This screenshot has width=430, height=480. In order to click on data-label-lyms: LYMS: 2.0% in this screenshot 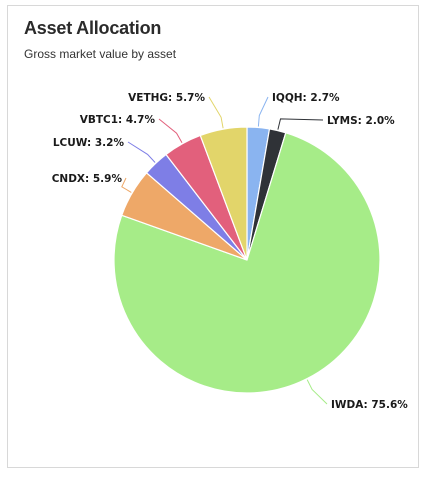, I will do `click(361, 121)`.